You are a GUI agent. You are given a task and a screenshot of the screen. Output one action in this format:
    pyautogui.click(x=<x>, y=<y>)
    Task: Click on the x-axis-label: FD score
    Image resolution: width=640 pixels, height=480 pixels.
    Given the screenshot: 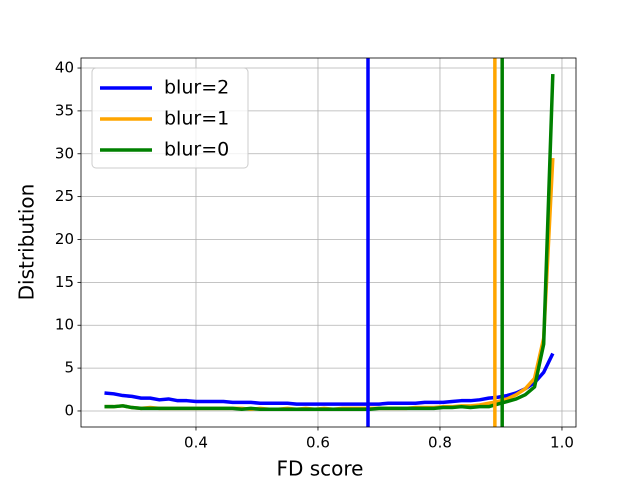 What is the action you would take?
    pyautogui.click(x=319, y=468)
    